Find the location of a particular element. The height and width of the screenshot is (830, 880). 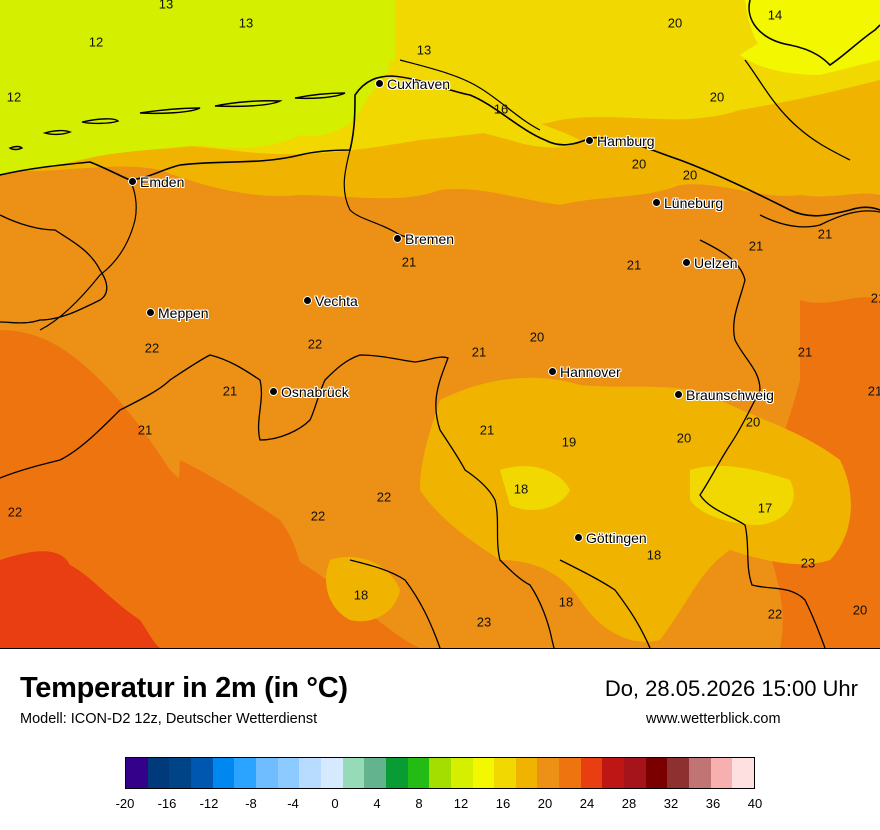

city-name: Emden is located at coordinates (162, 182).